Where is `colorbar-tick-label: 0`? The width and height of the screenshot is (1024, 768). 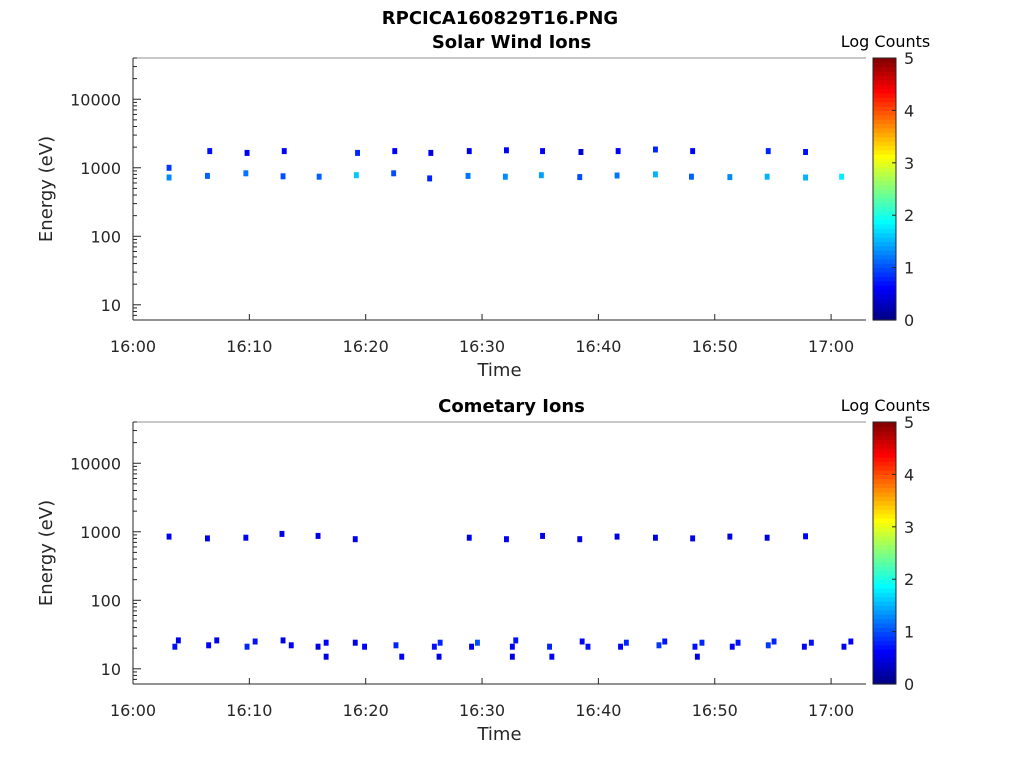 colorbar-tick-label: 0 is located at coordinates (909, 320).